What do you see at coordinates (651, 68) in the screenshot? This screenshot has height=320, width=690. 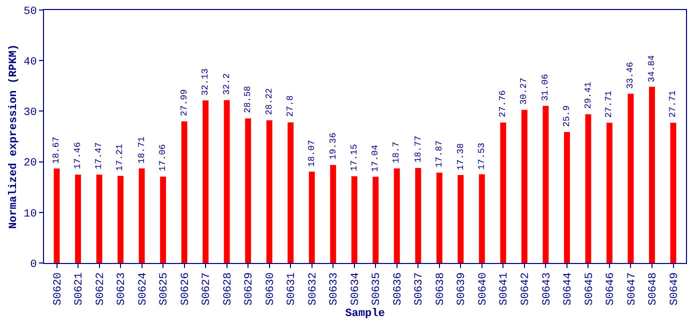 I see `data-label: 34.84` at bounding box center [651, 68].